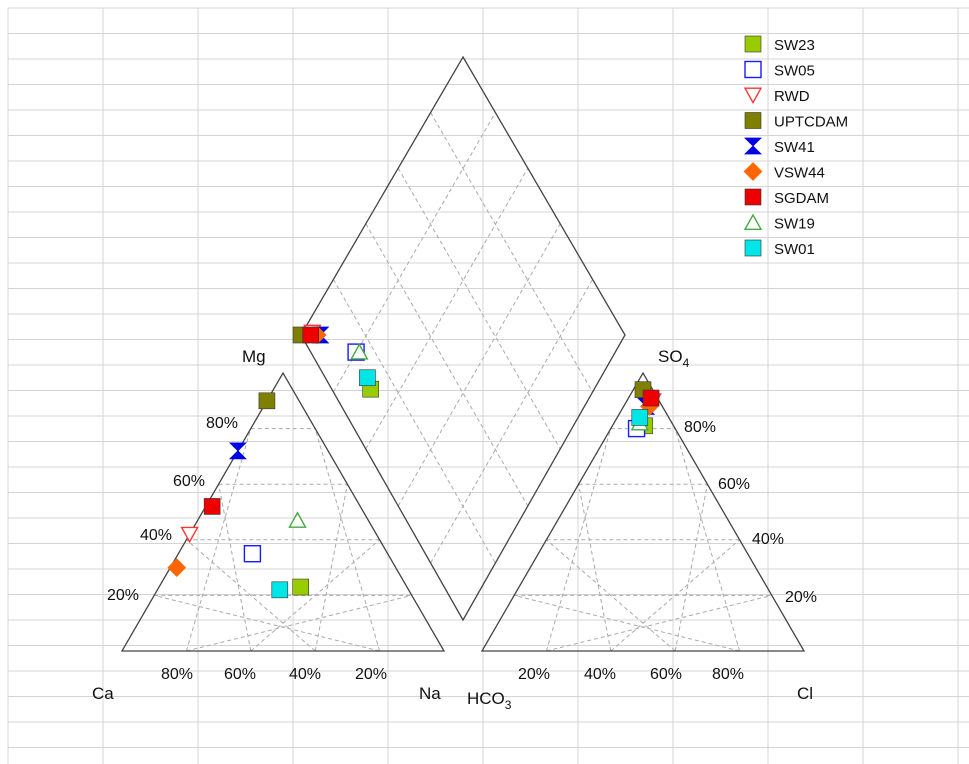 This screenshot has height=764, width=969. I want to click on anion-so4-tick-60: 60%, so click(734, 484).